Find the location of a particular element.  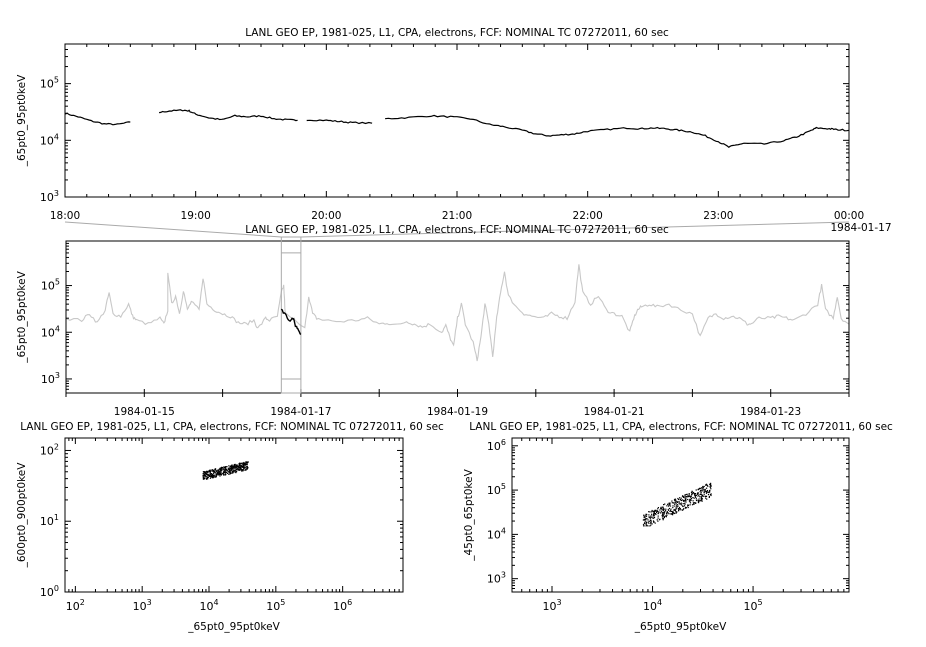

zoom-window-box is located at coordinates (291, 315).